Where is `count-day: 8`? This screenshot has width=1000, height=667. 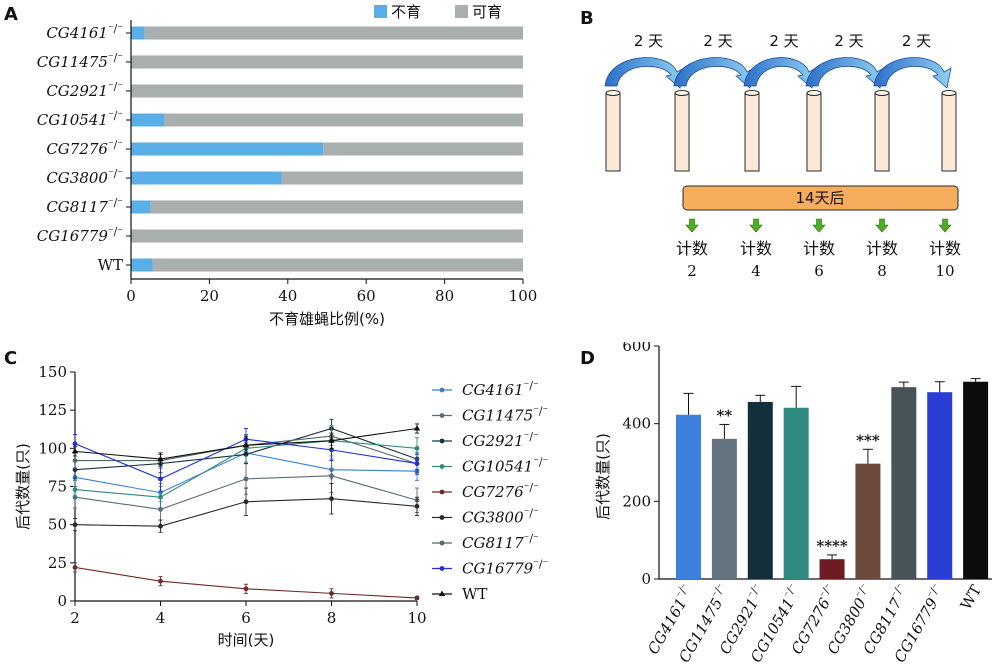
count-day: 8 is located at coordinates (882, 271).